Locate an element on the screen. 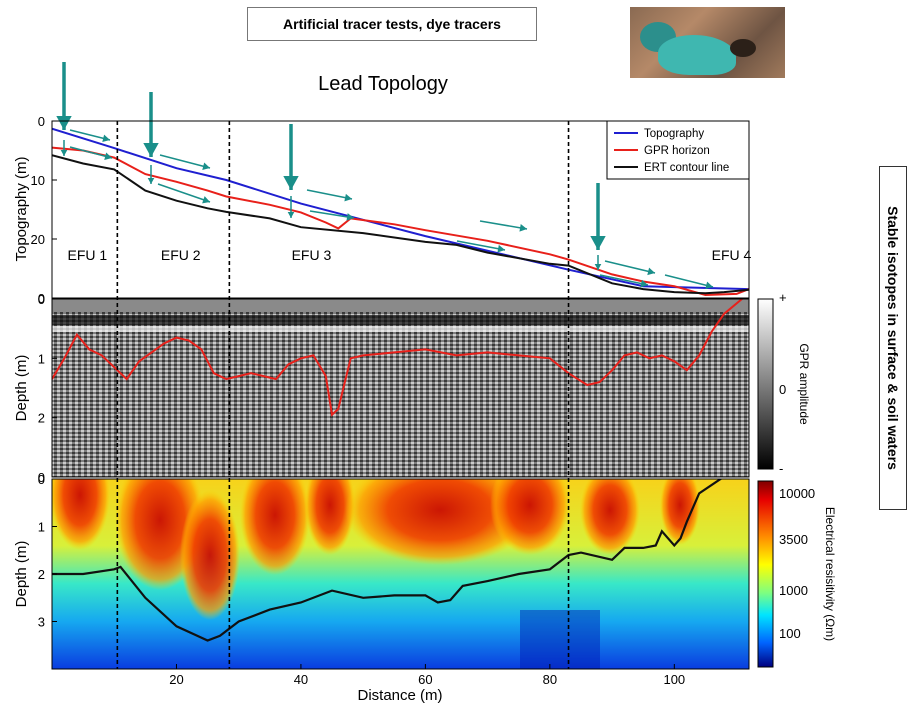 The image size is (907, 705). flow-arrow-5-shaft is located at coordinates (329, 194).